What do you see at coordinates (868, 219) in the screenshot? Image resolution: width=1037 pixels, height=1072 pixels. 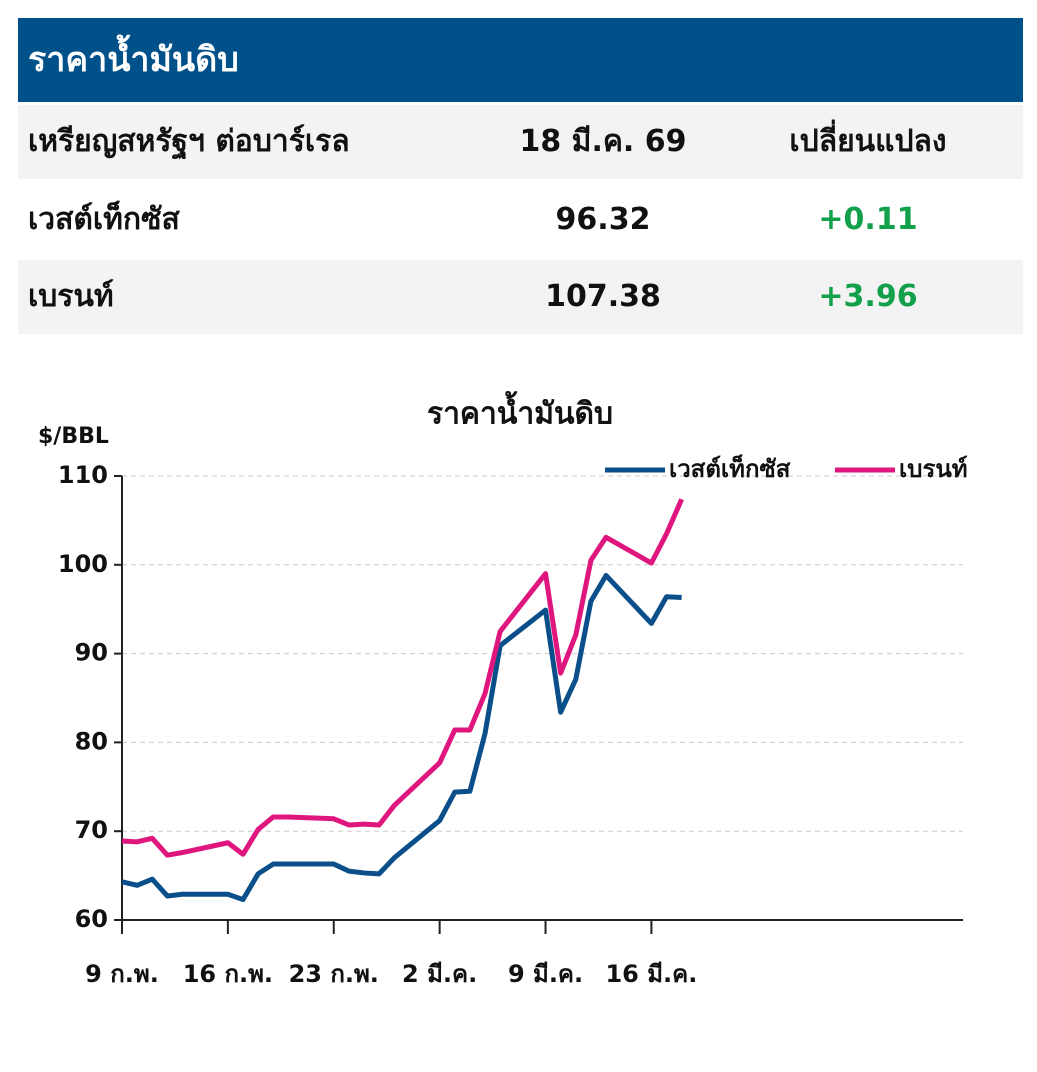 I see `cell: +0.11` at bounding box center [868, 219].